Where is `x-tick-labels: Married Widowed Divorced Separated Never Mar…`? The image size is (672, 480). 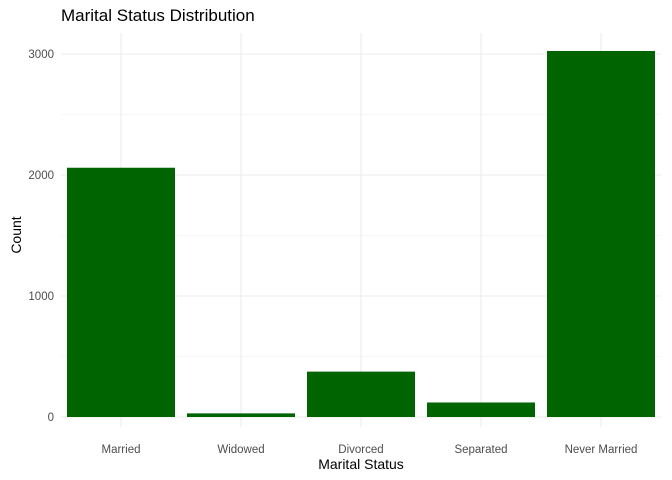
x-tick-labels: Married Widowed Divorced Separated Never Mar… is located at coordinates (370, 450).